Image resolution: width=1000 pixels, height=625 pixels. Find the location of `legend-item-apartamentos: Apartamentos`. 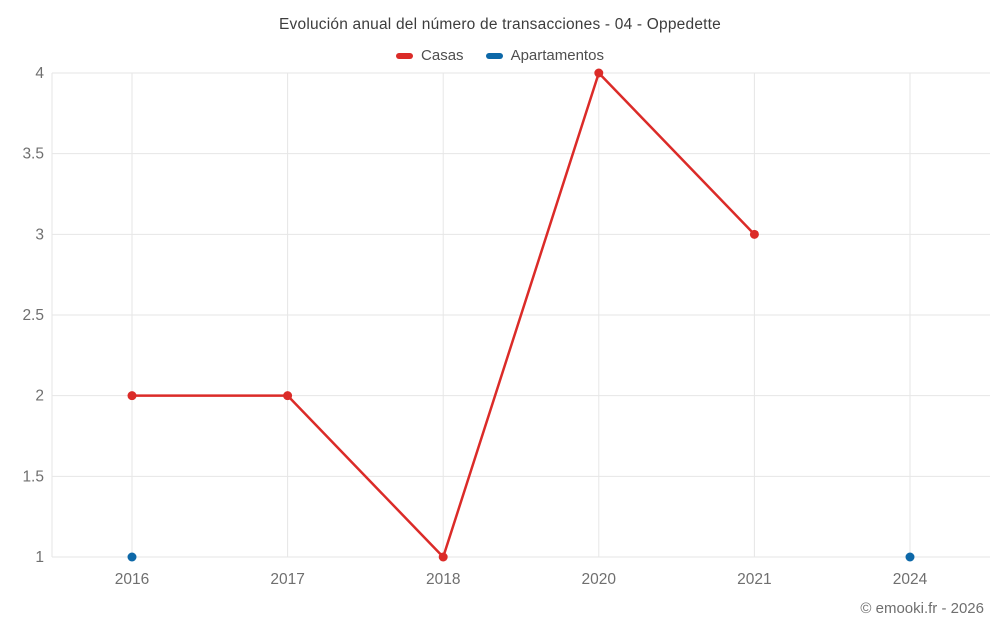

legend-item-apartamentos: Apartamentos is located at coordinates (544, 55).